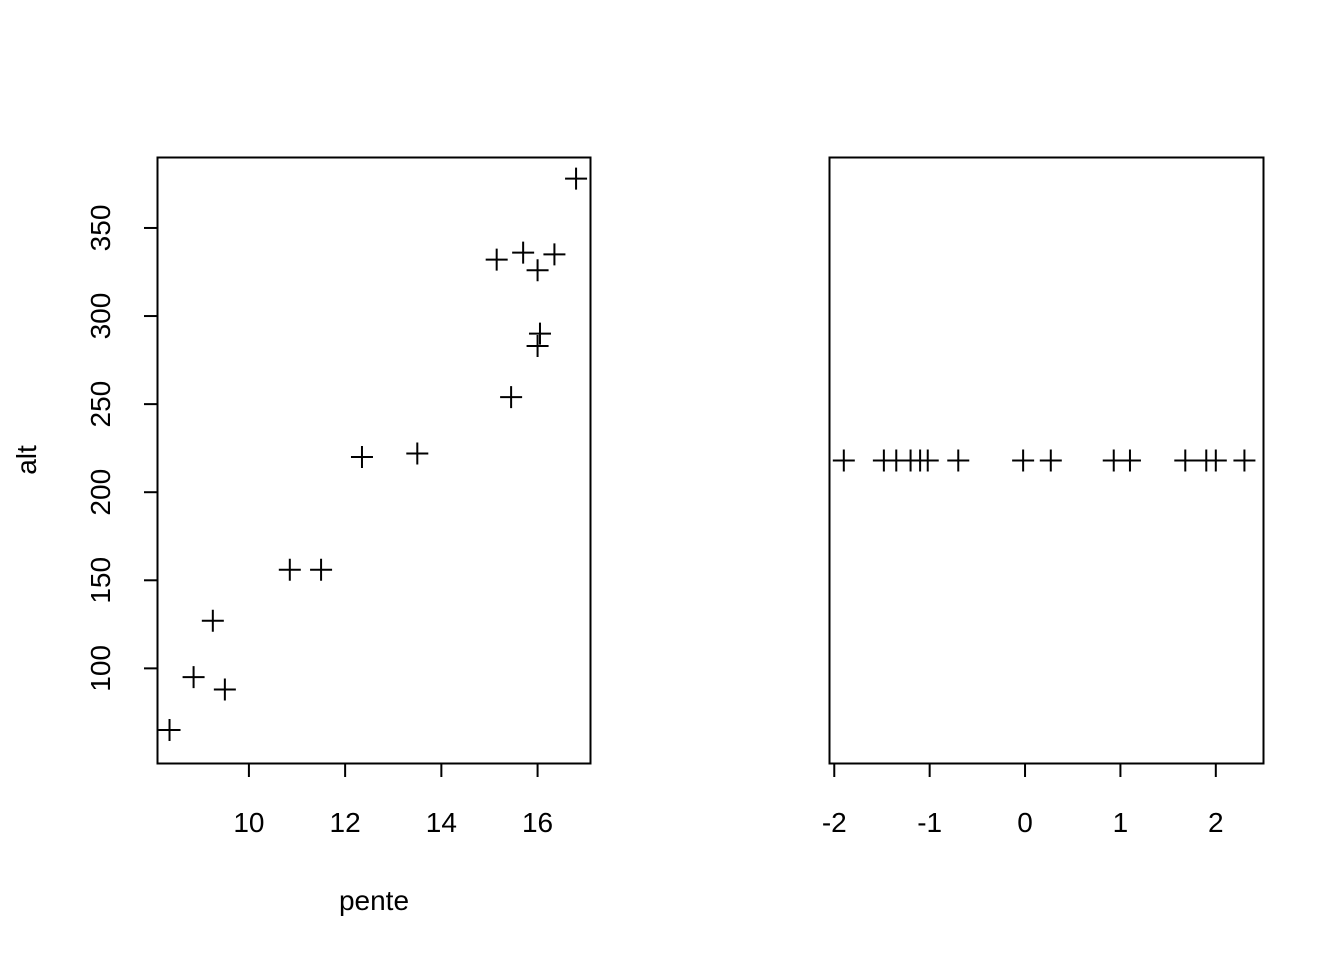  What do you see at coordinates (100, 580) in the screenshot?
I see `y-tick-label: 150` at bounding box center [100, 580].